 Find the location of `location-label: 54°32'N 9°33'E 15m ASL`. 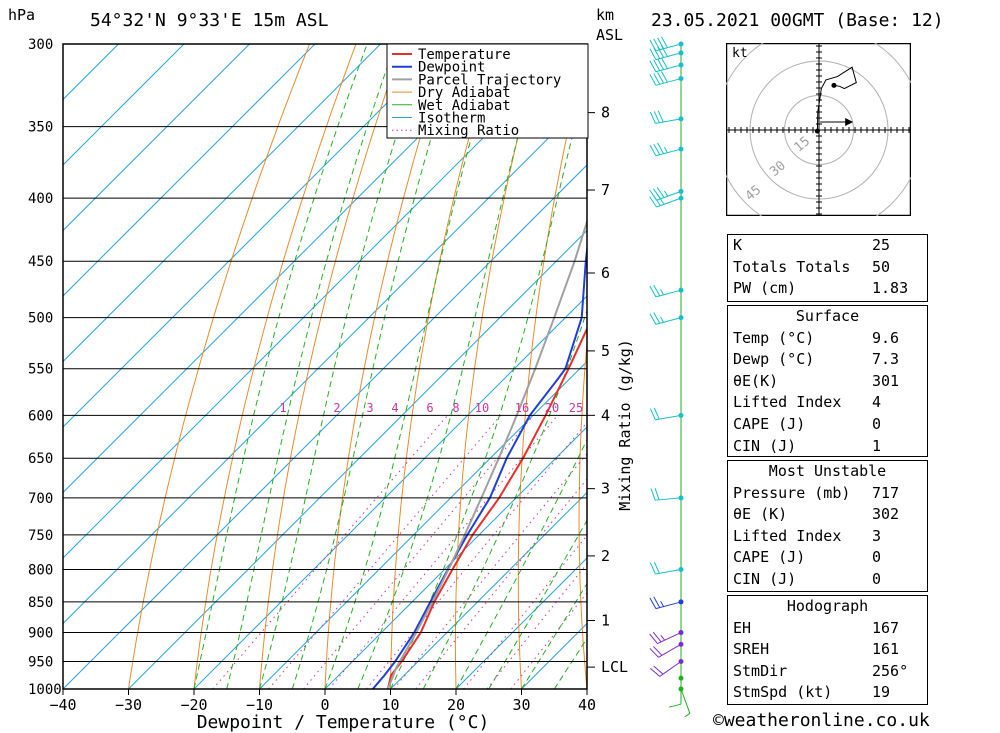

location-label: 54°32'N 9°33'E 15m ASL is located at coordinates (209, 20).